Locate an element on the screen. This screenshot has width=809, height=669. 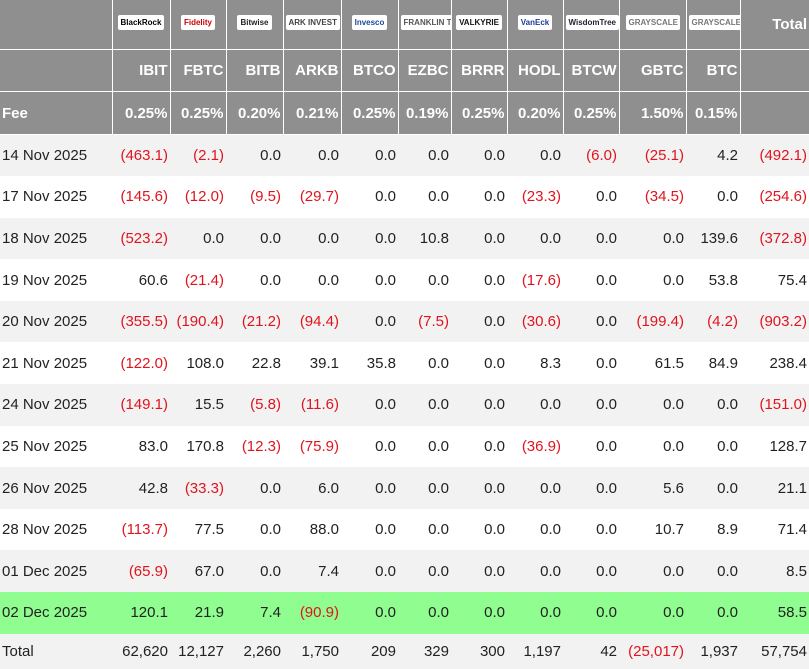
flow-value: (12.3) is located at coordinates (261, 446).